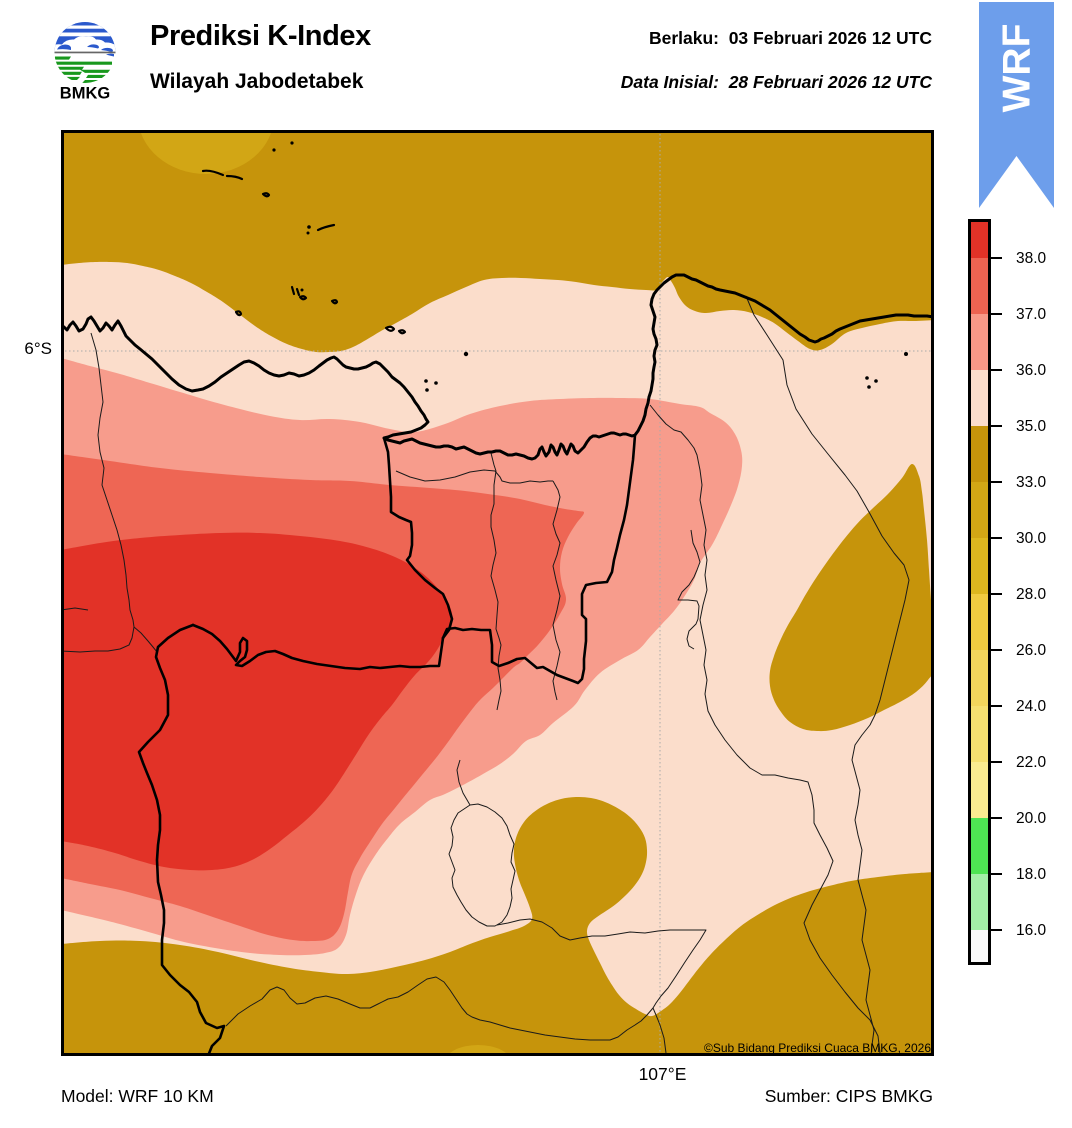 This screenshot has width=1072, height=1128. Describe the element at coordinates (1031, 650) in the screenshot. I see `svg-text: 26.0` at that location.